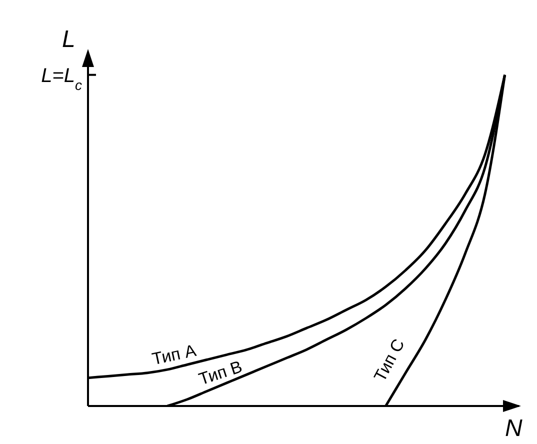 This screenshot has height=444, width=537. Describe the element at coordinates (389, 360) in the screenshot. I see `text: Тип C` at that location.